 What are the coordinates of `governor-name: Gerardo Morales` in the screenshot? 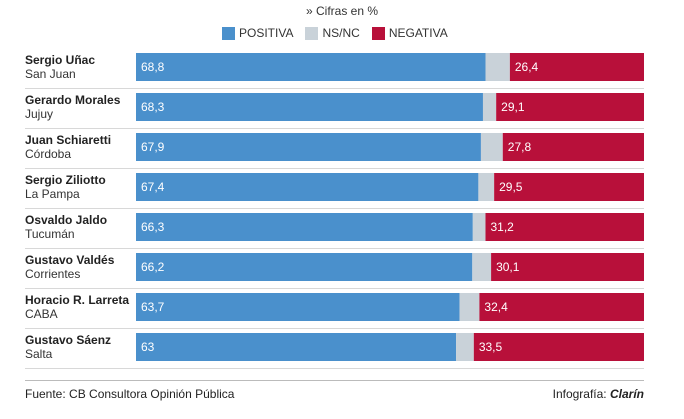 It's located at (73, 100).